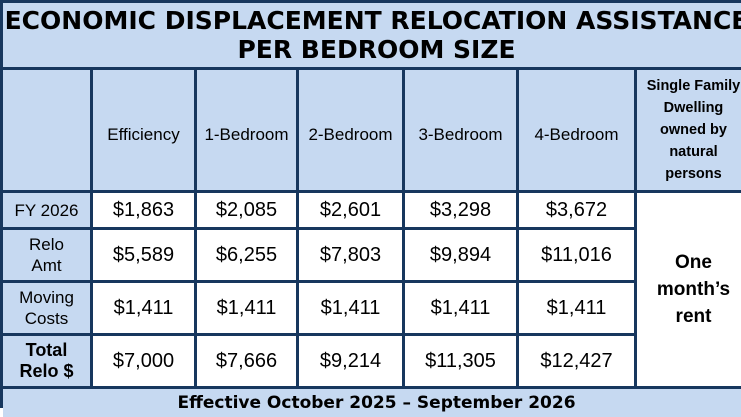 The width and height of the screenshot is (741, 417). I want to click on value-relo-amt-4-bedroom: $11,016, so click(576, 255).